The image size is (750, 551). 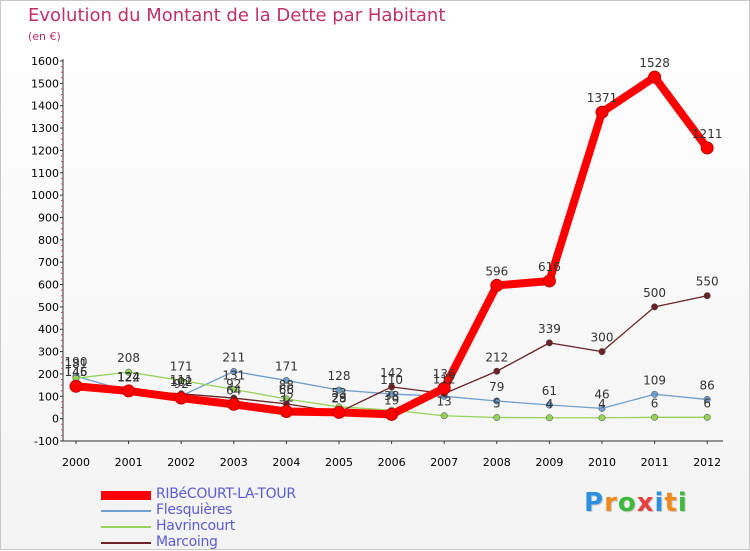 I want to click on data-label: 92, so click(x=233, y=384).